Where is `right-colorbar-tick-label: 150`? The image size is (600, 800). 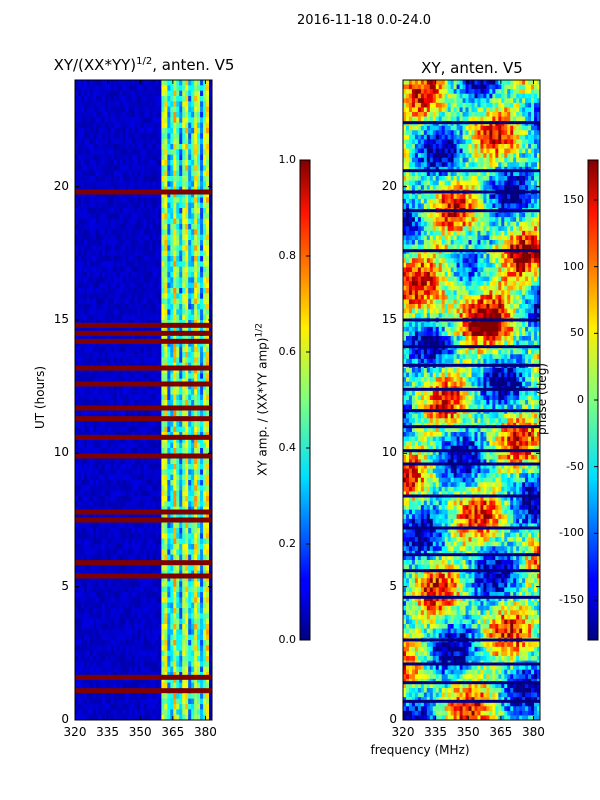 right-colorbar-tick-label: 150 is located at coordinates (573, 199).